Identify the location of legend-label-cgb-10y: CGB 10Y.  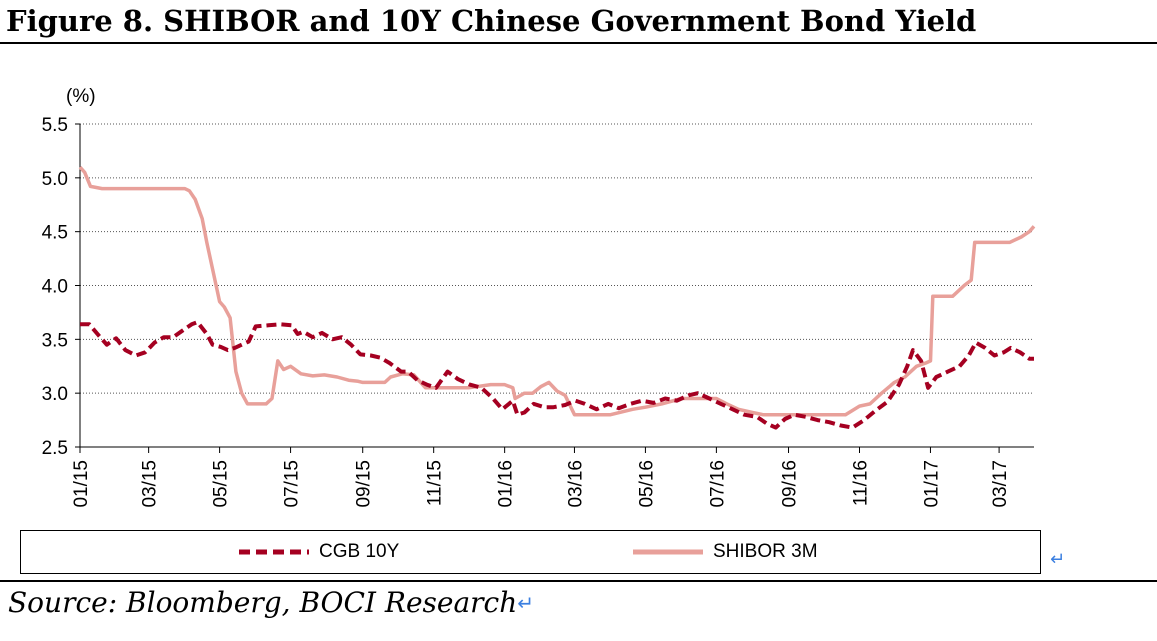
(359, 551).